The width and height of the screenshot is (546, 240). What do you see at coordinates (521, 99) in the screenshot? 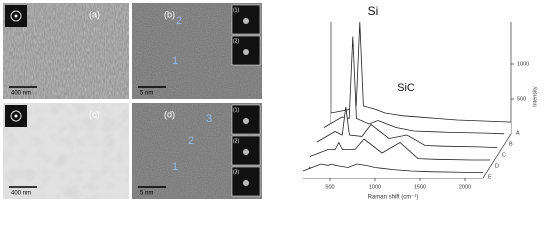
I see `y-tick-label: 500` at bounding box center [521, 99].